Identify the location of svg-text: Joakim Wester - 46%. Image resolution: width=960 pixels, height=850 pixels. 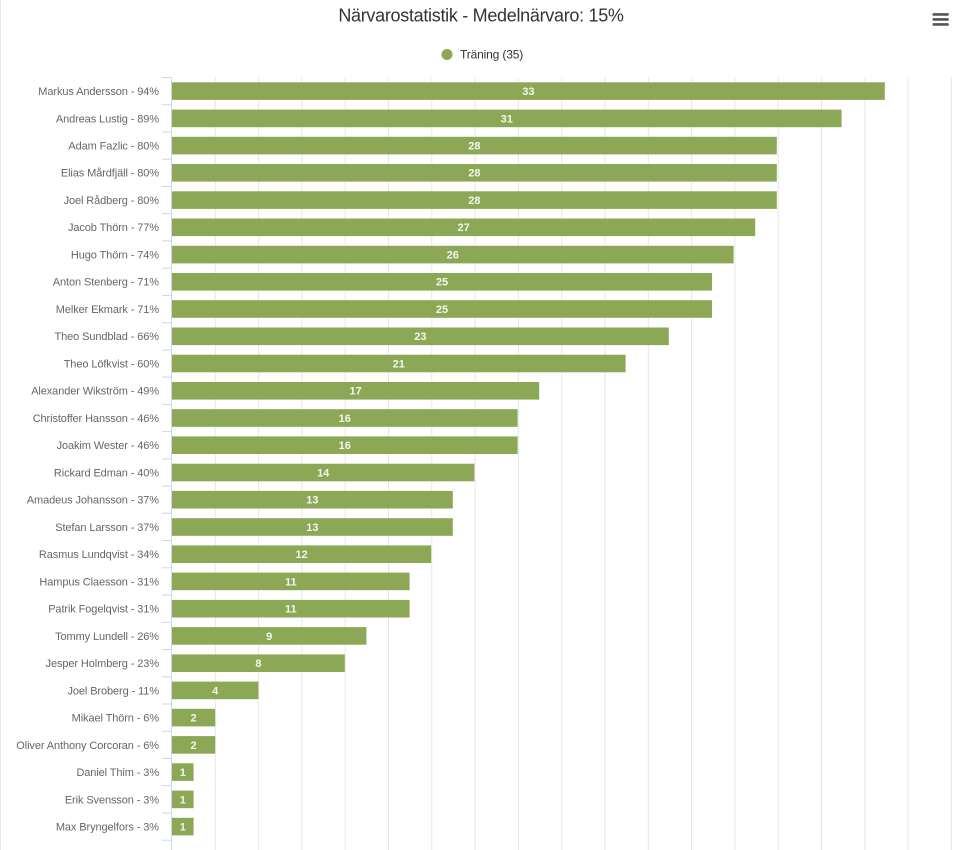
(108, 446).